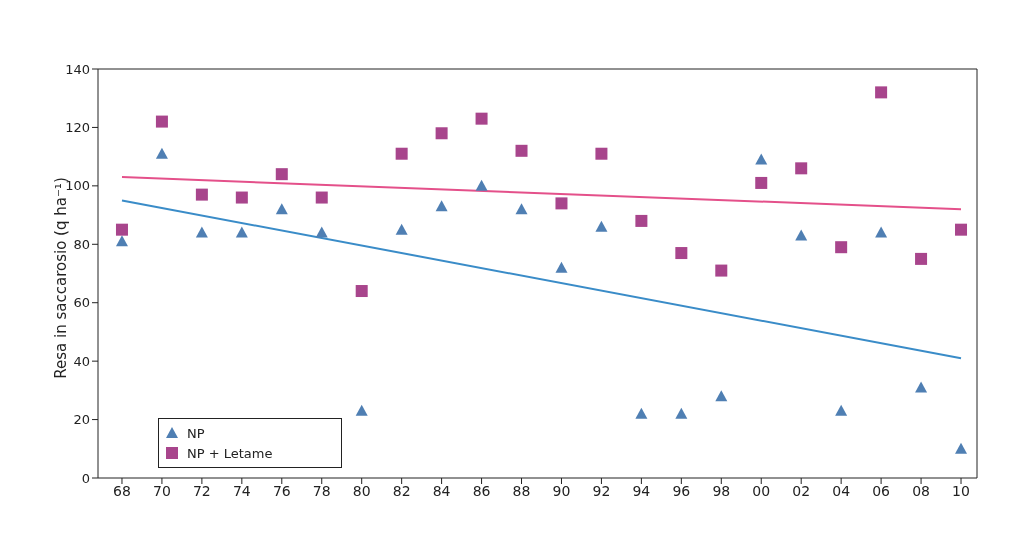 This screenshot has width=1034, height=533. I want to click on x-tick-label: 98, so click(721, 490).